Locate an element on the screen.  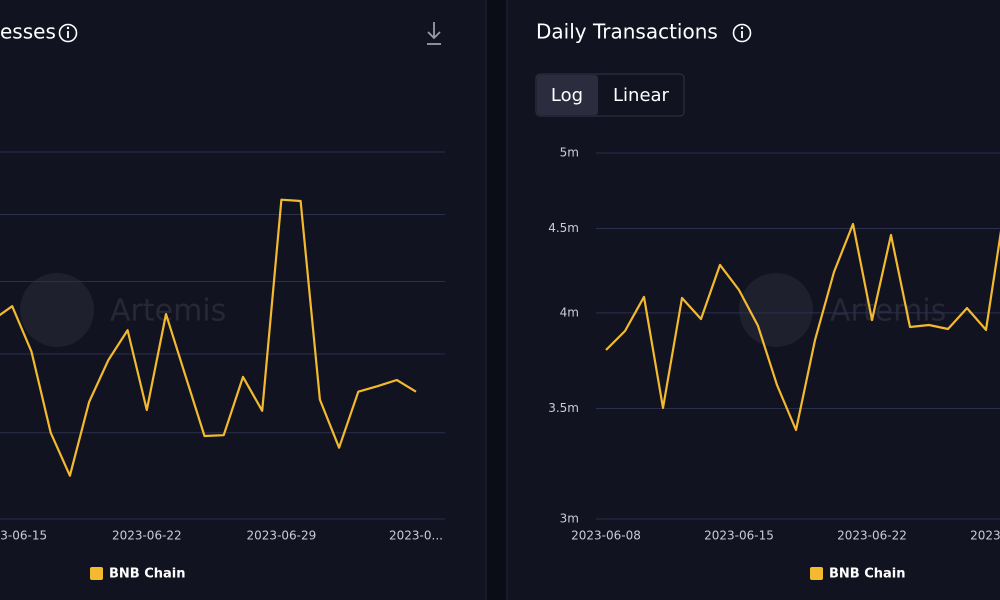
series-line is located at coordinates (802, 327).